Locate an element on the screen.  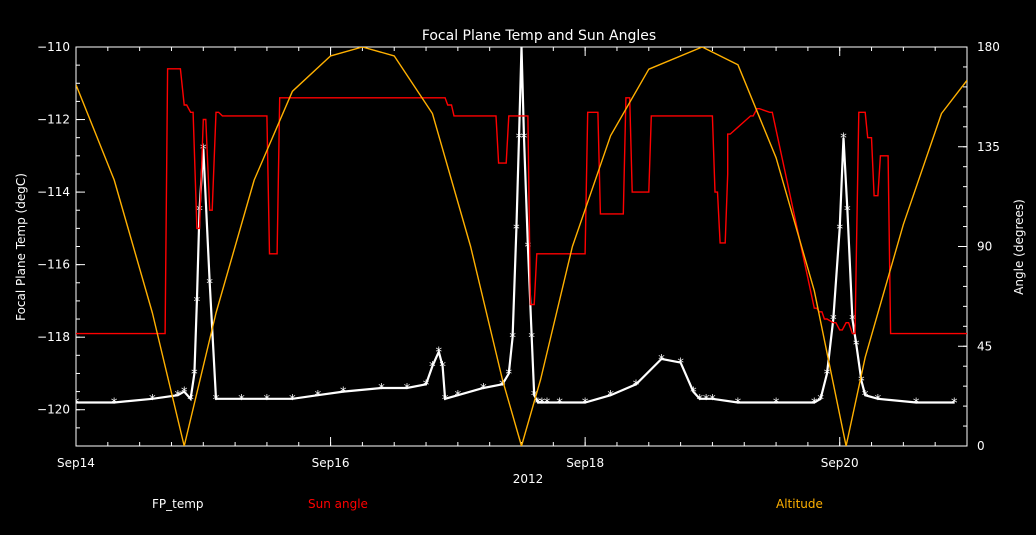
legend-sun-angle: Sun angle is located at coordinates (338, 504).